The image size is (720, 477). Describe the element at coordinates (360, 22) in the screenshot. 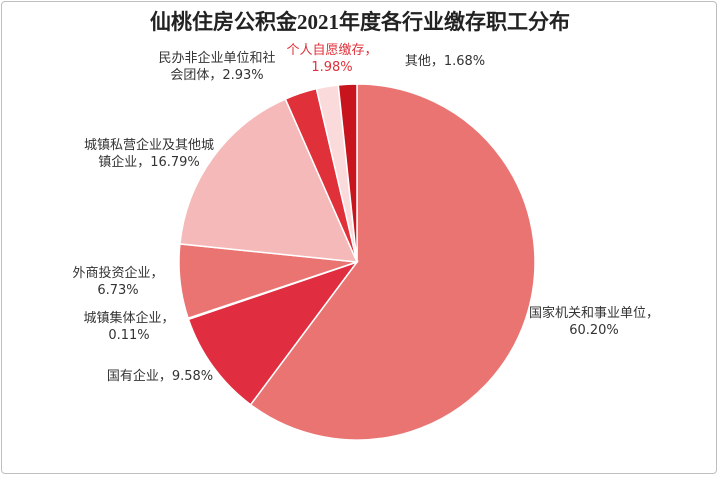

I see `chart-title: 仙桃住房公积金2021年度各行业缴存职工分布` at that location.